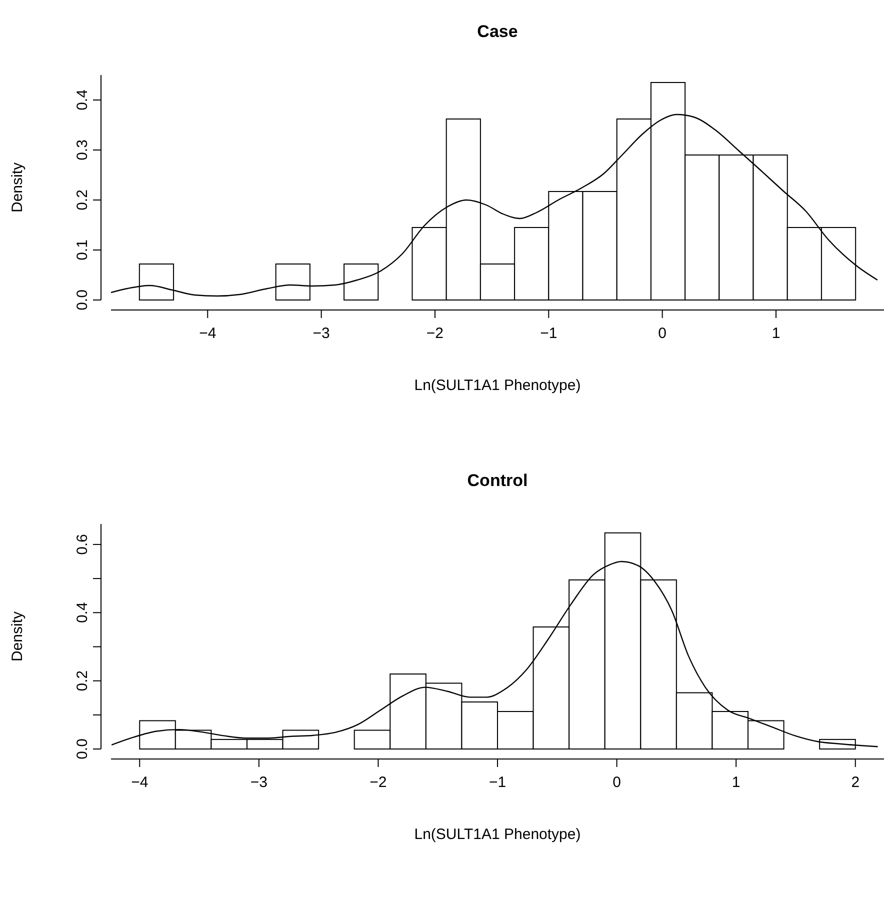 Image resolution: width=894 pixels, height=898 pixels. I want to click on y-tick-label: 0.1, so click(82, 250).